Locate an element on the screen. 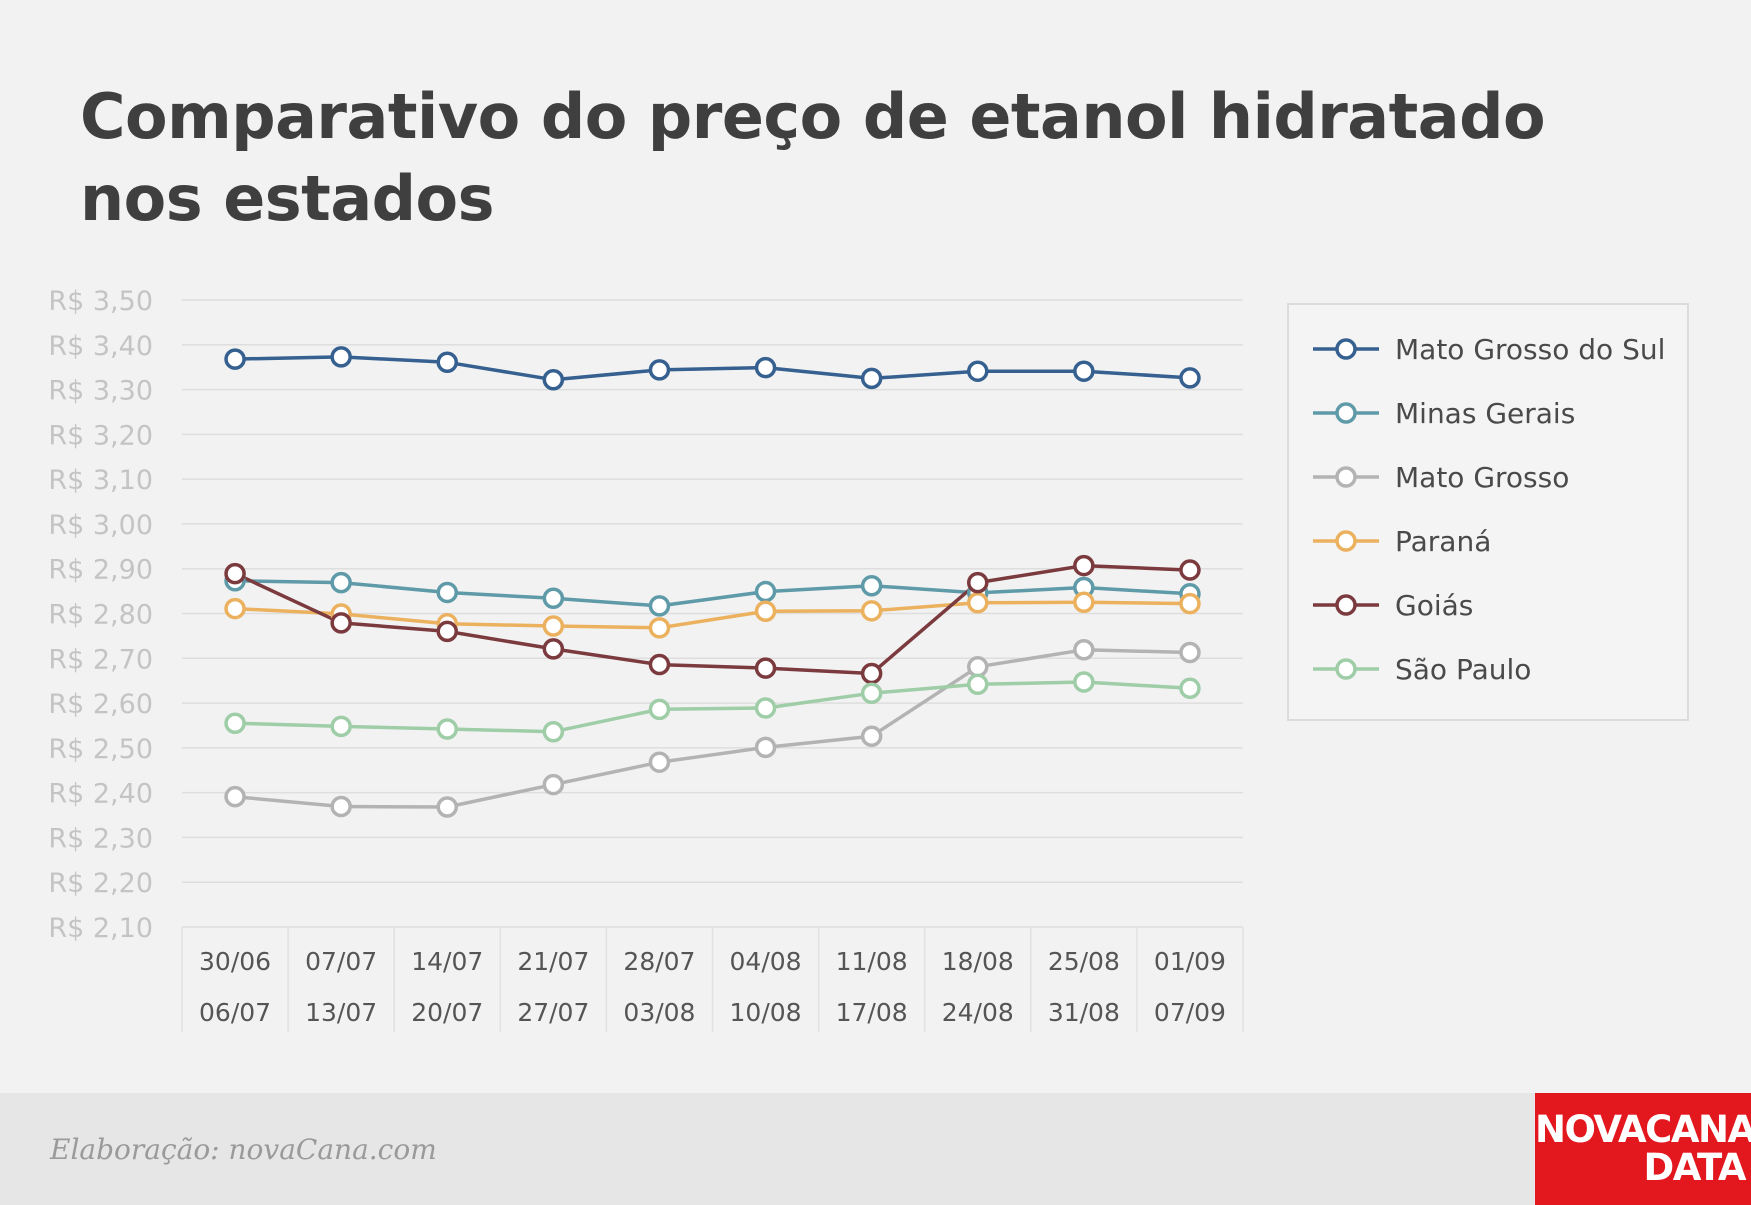  legend-label: São Paulo is located at coordinates (1463, 669).